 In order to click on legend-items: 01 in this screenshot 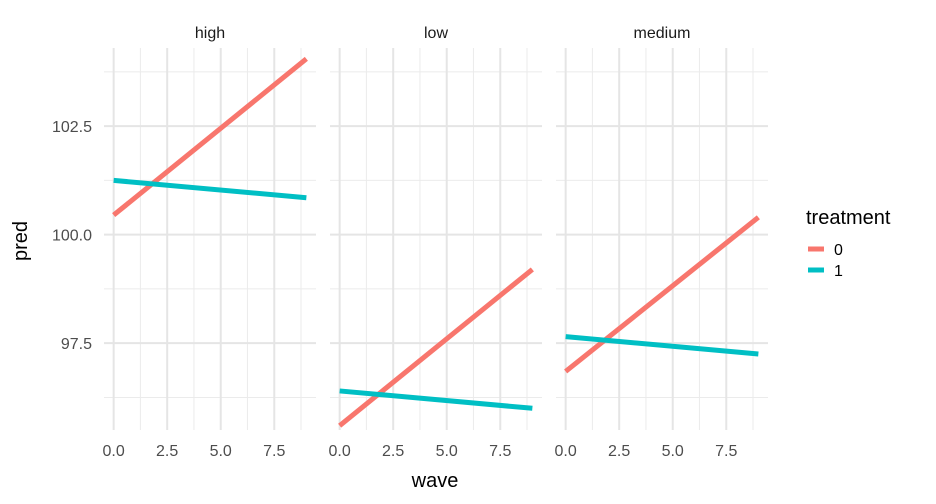, I will do `click(825, 261)`.